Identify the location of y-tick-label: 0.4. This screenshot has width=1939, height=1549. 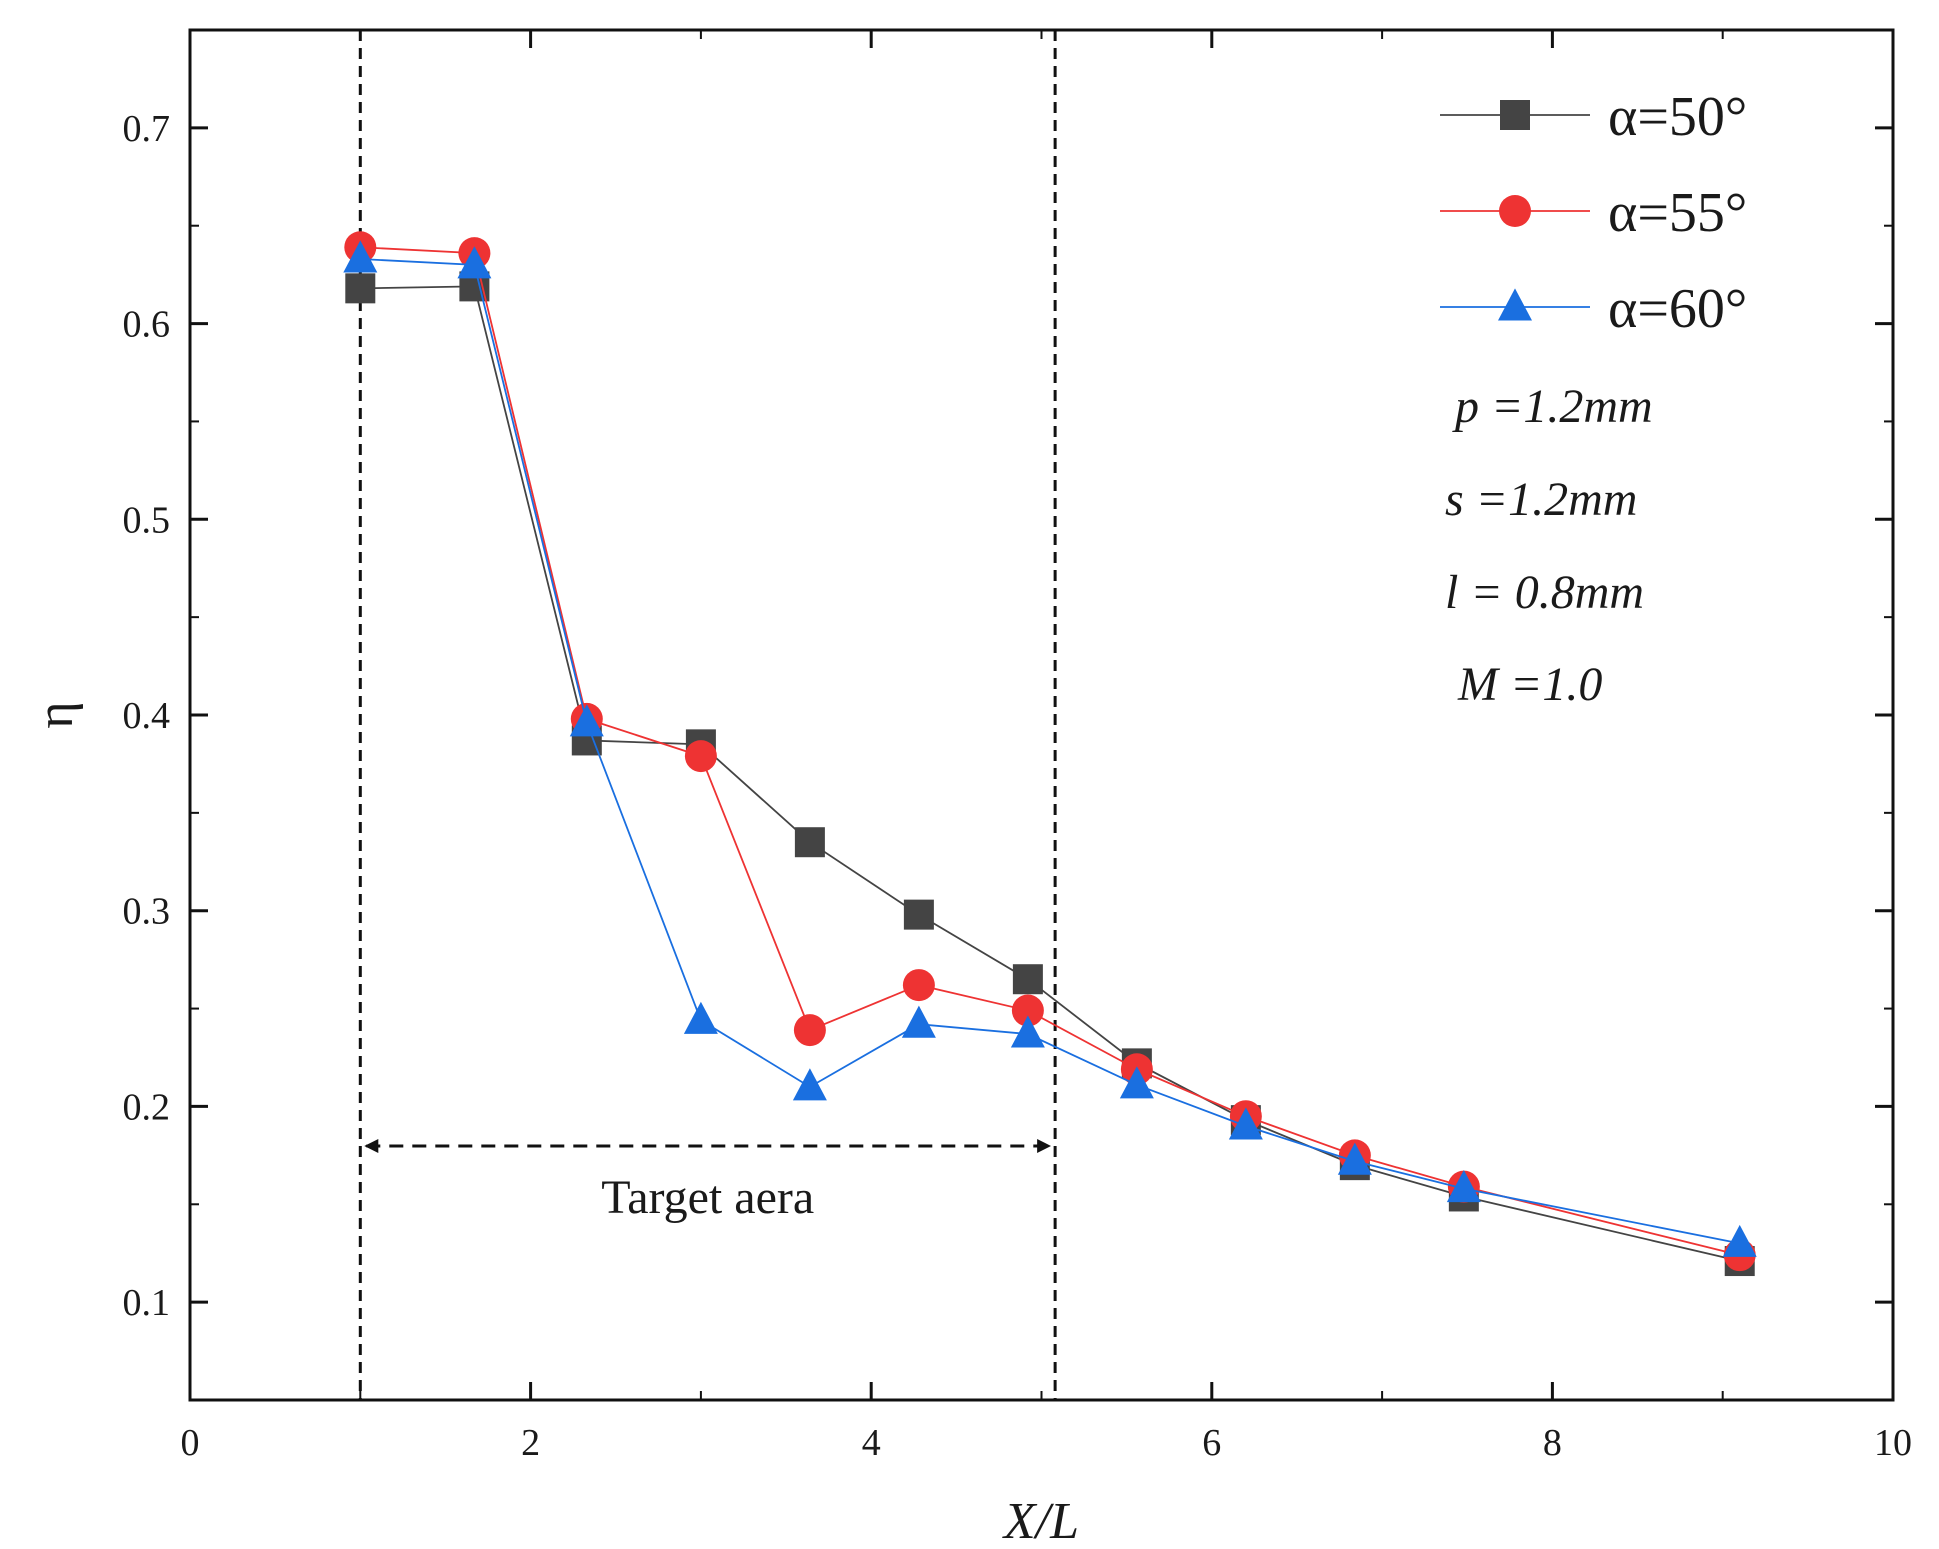
(147, 716).